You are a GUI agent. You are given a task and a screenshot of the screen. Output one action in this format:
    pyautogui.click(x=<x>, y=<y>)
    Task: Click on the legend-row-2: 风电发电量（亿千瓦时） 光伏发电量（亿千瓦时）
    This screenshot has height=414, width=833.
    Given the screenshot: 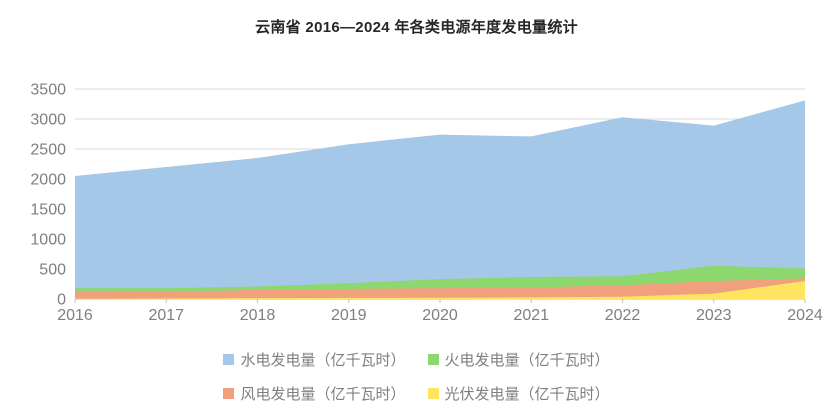 What is the action you would take?
    pyautogui.click(x=416, y=393)
    